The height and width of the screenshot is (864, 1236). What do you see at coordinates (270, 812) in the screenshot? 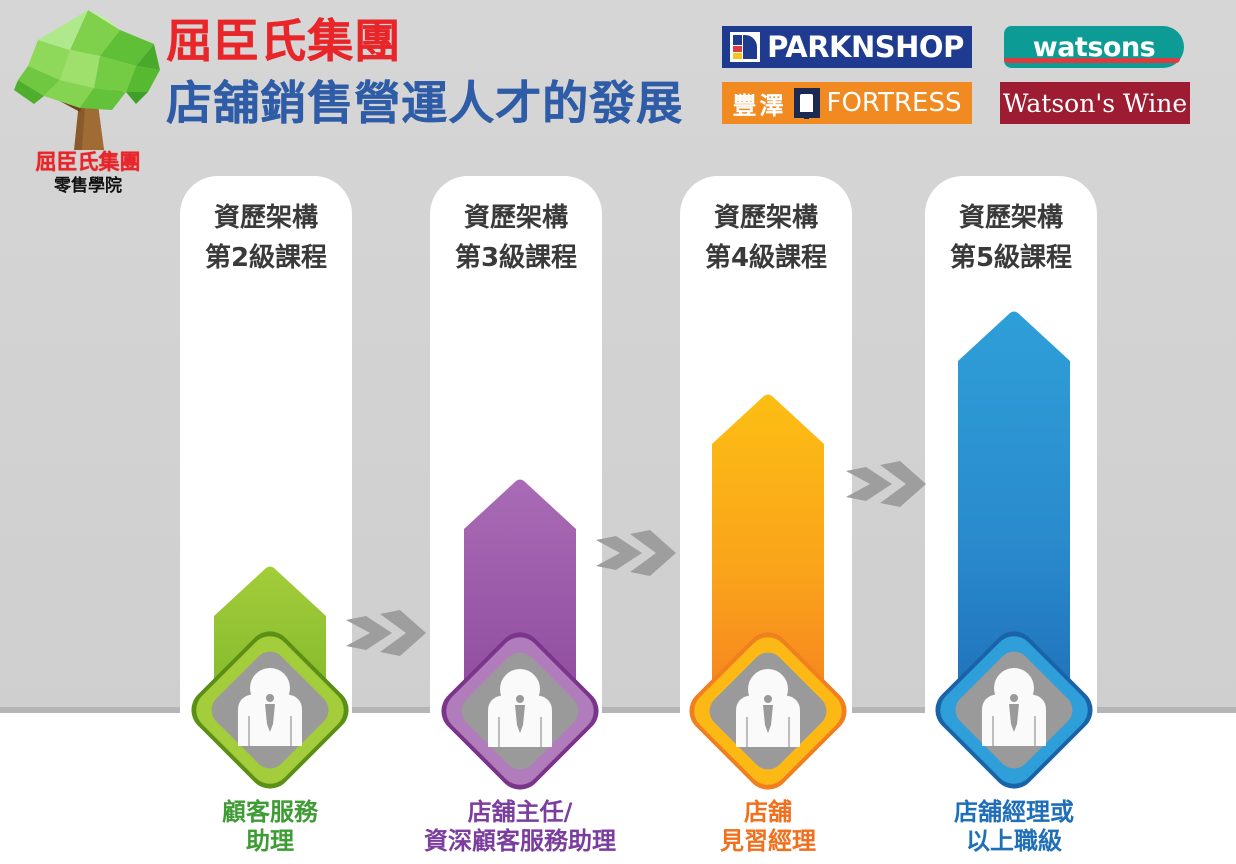
I see `role-caption-line1: 顧客服務` at bounding box center [270, 812].